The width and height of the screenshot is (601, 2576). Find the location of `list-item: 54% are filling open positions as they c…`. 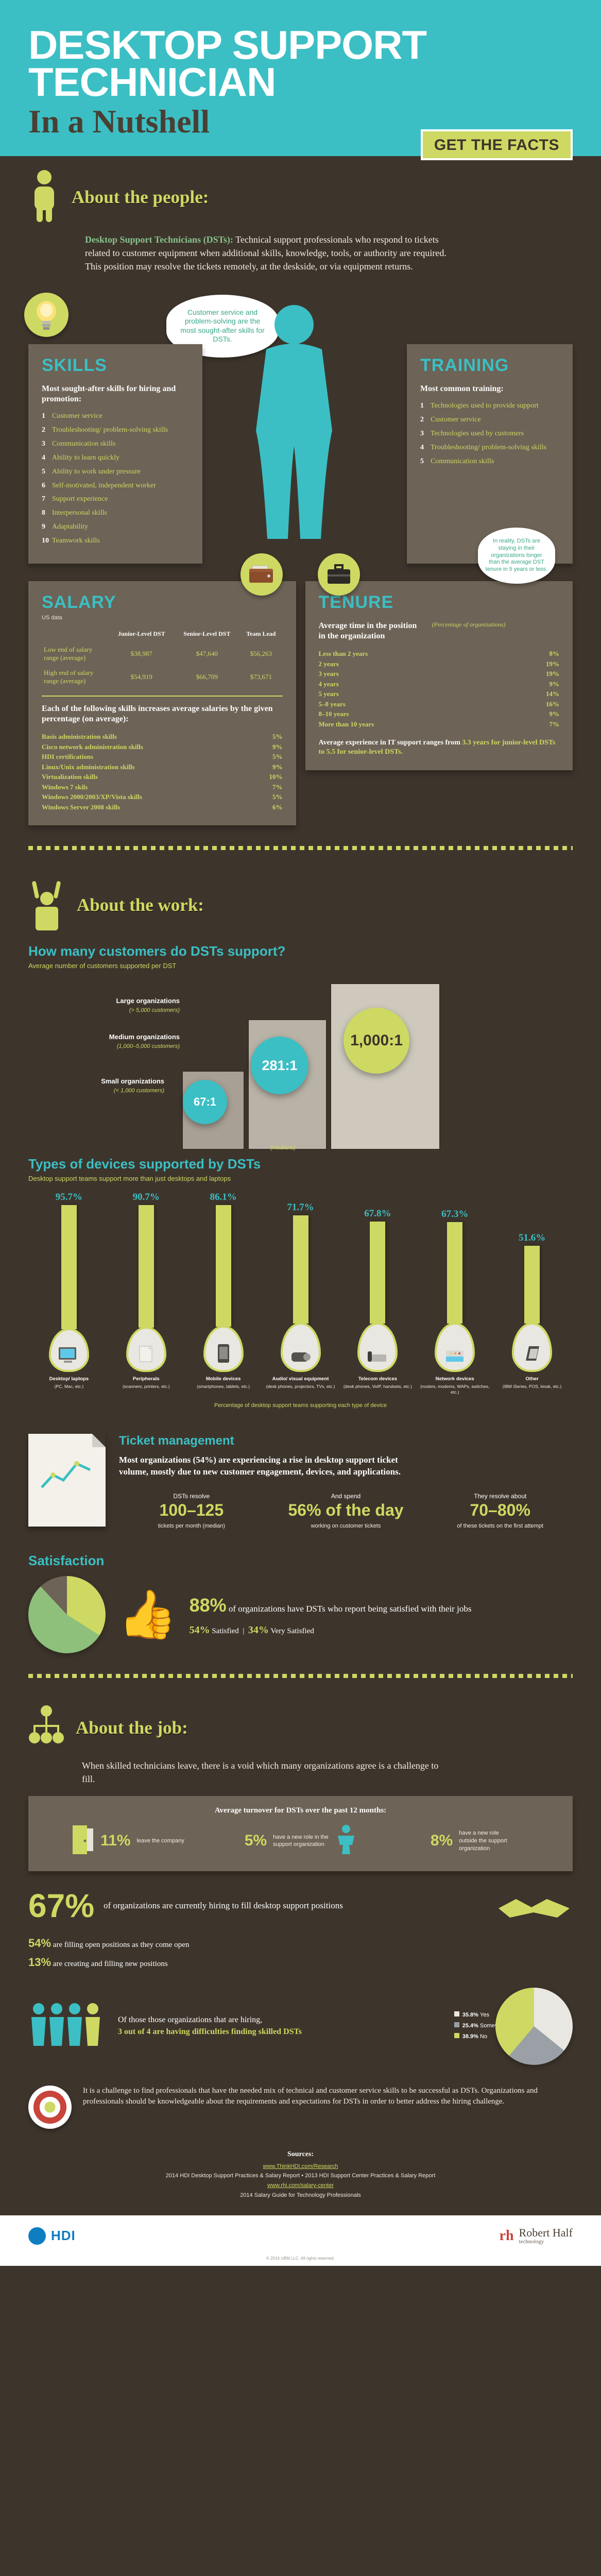

list-item: 54% are filling open positions as they c… is located at coordinates (300, 1944).